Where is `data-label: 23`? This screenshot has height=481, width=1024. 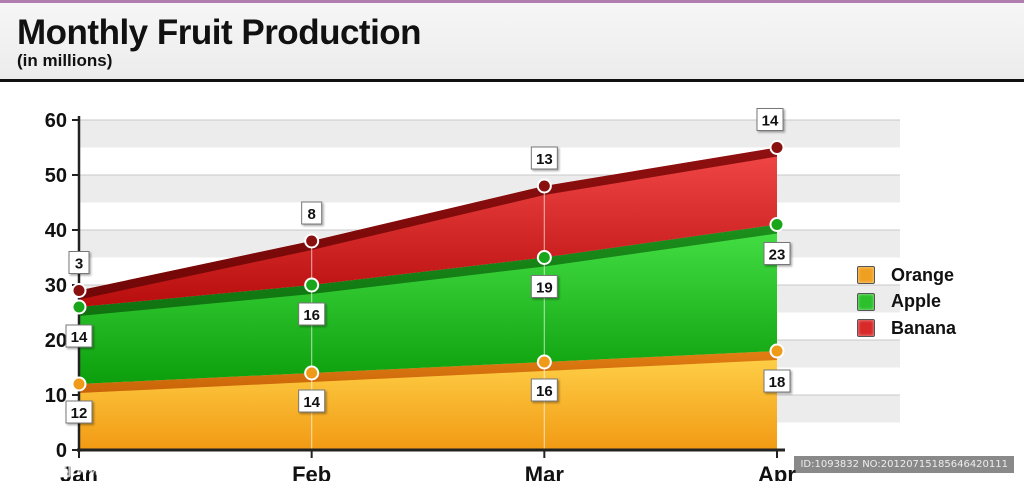
data-label: 23 is located at coordinates (777, 255).